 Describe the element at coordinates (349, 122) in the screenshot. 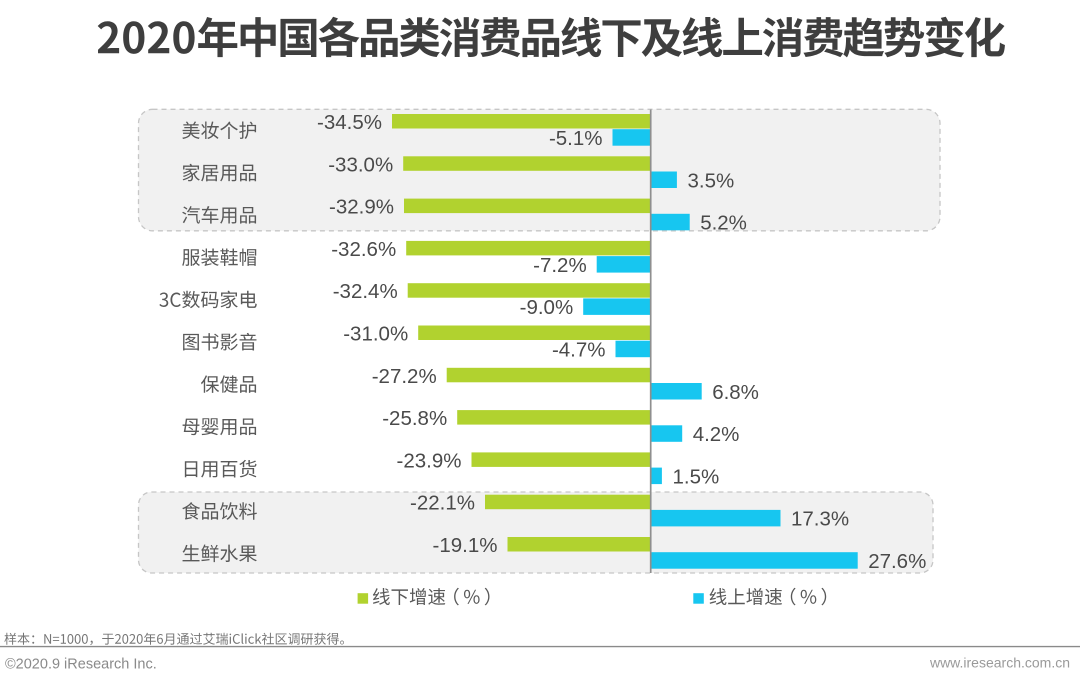

I see `svg-text: -34.5%` at that location.